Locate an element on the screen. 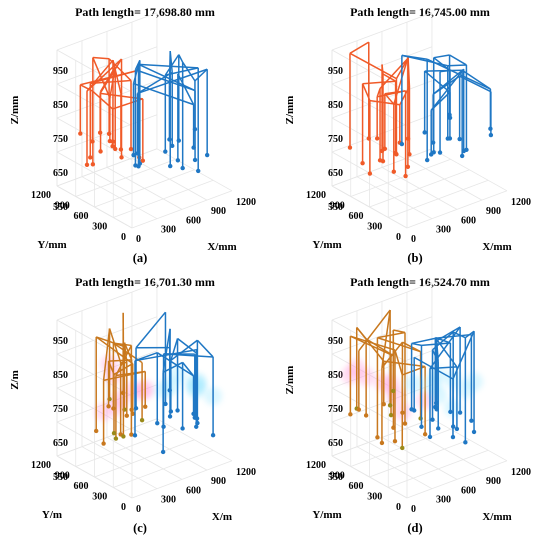 Image resolution: width=550 pixels, height=543 pixels. panel-label: (d) is located at coordinates (414, 528).